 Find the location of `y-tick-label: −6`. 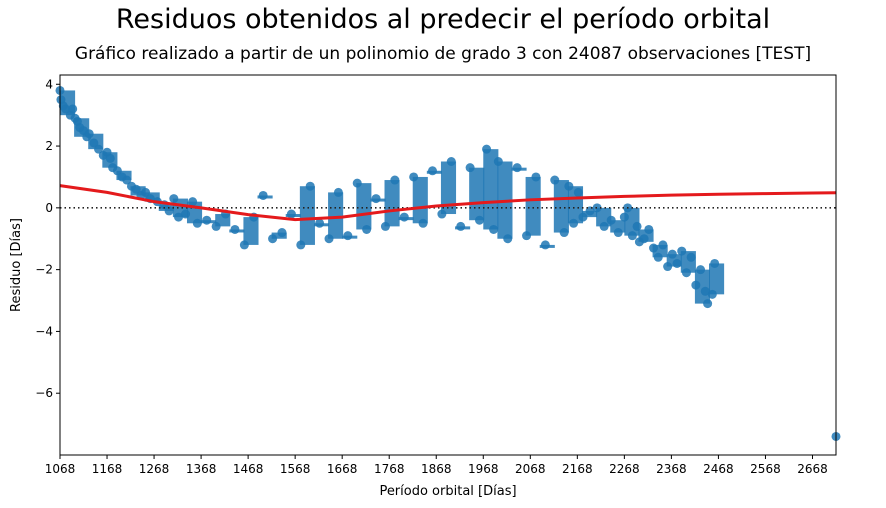

y-tick-label: −6 is located at coordinates (44, 393).